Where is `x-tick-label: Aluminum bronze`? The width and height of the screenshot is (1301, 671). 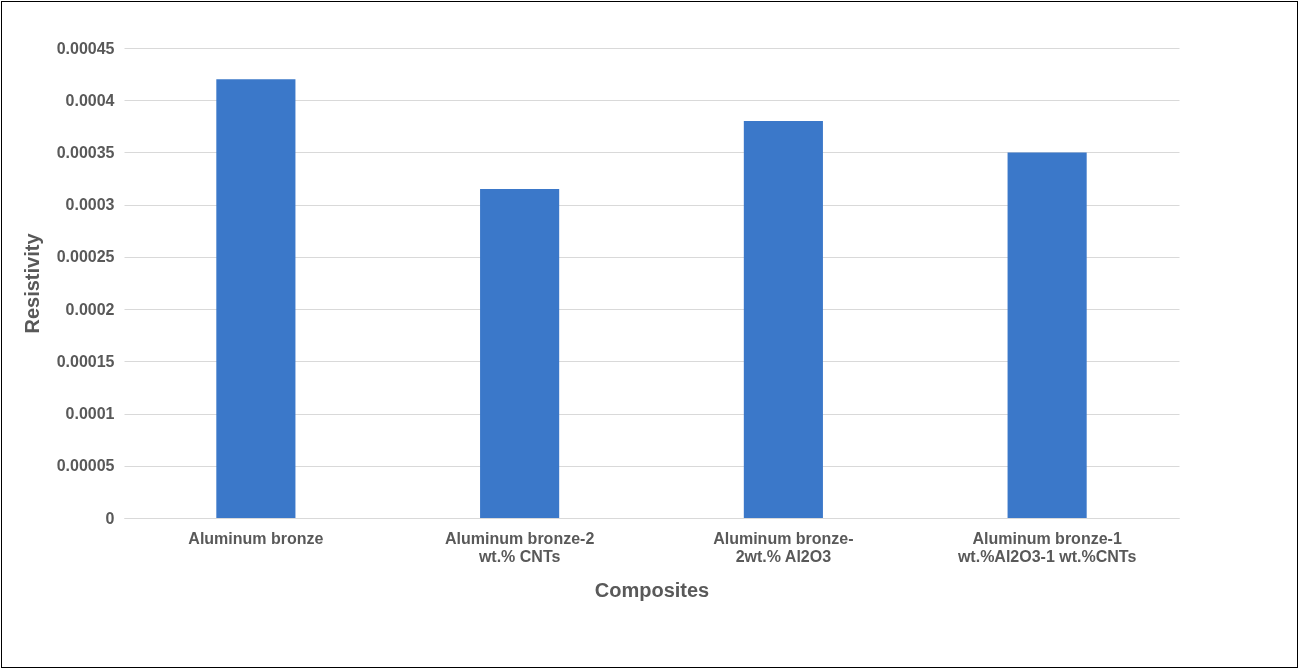 x-tick-label: Aluminum bronze is located at coordinates (256, 538).